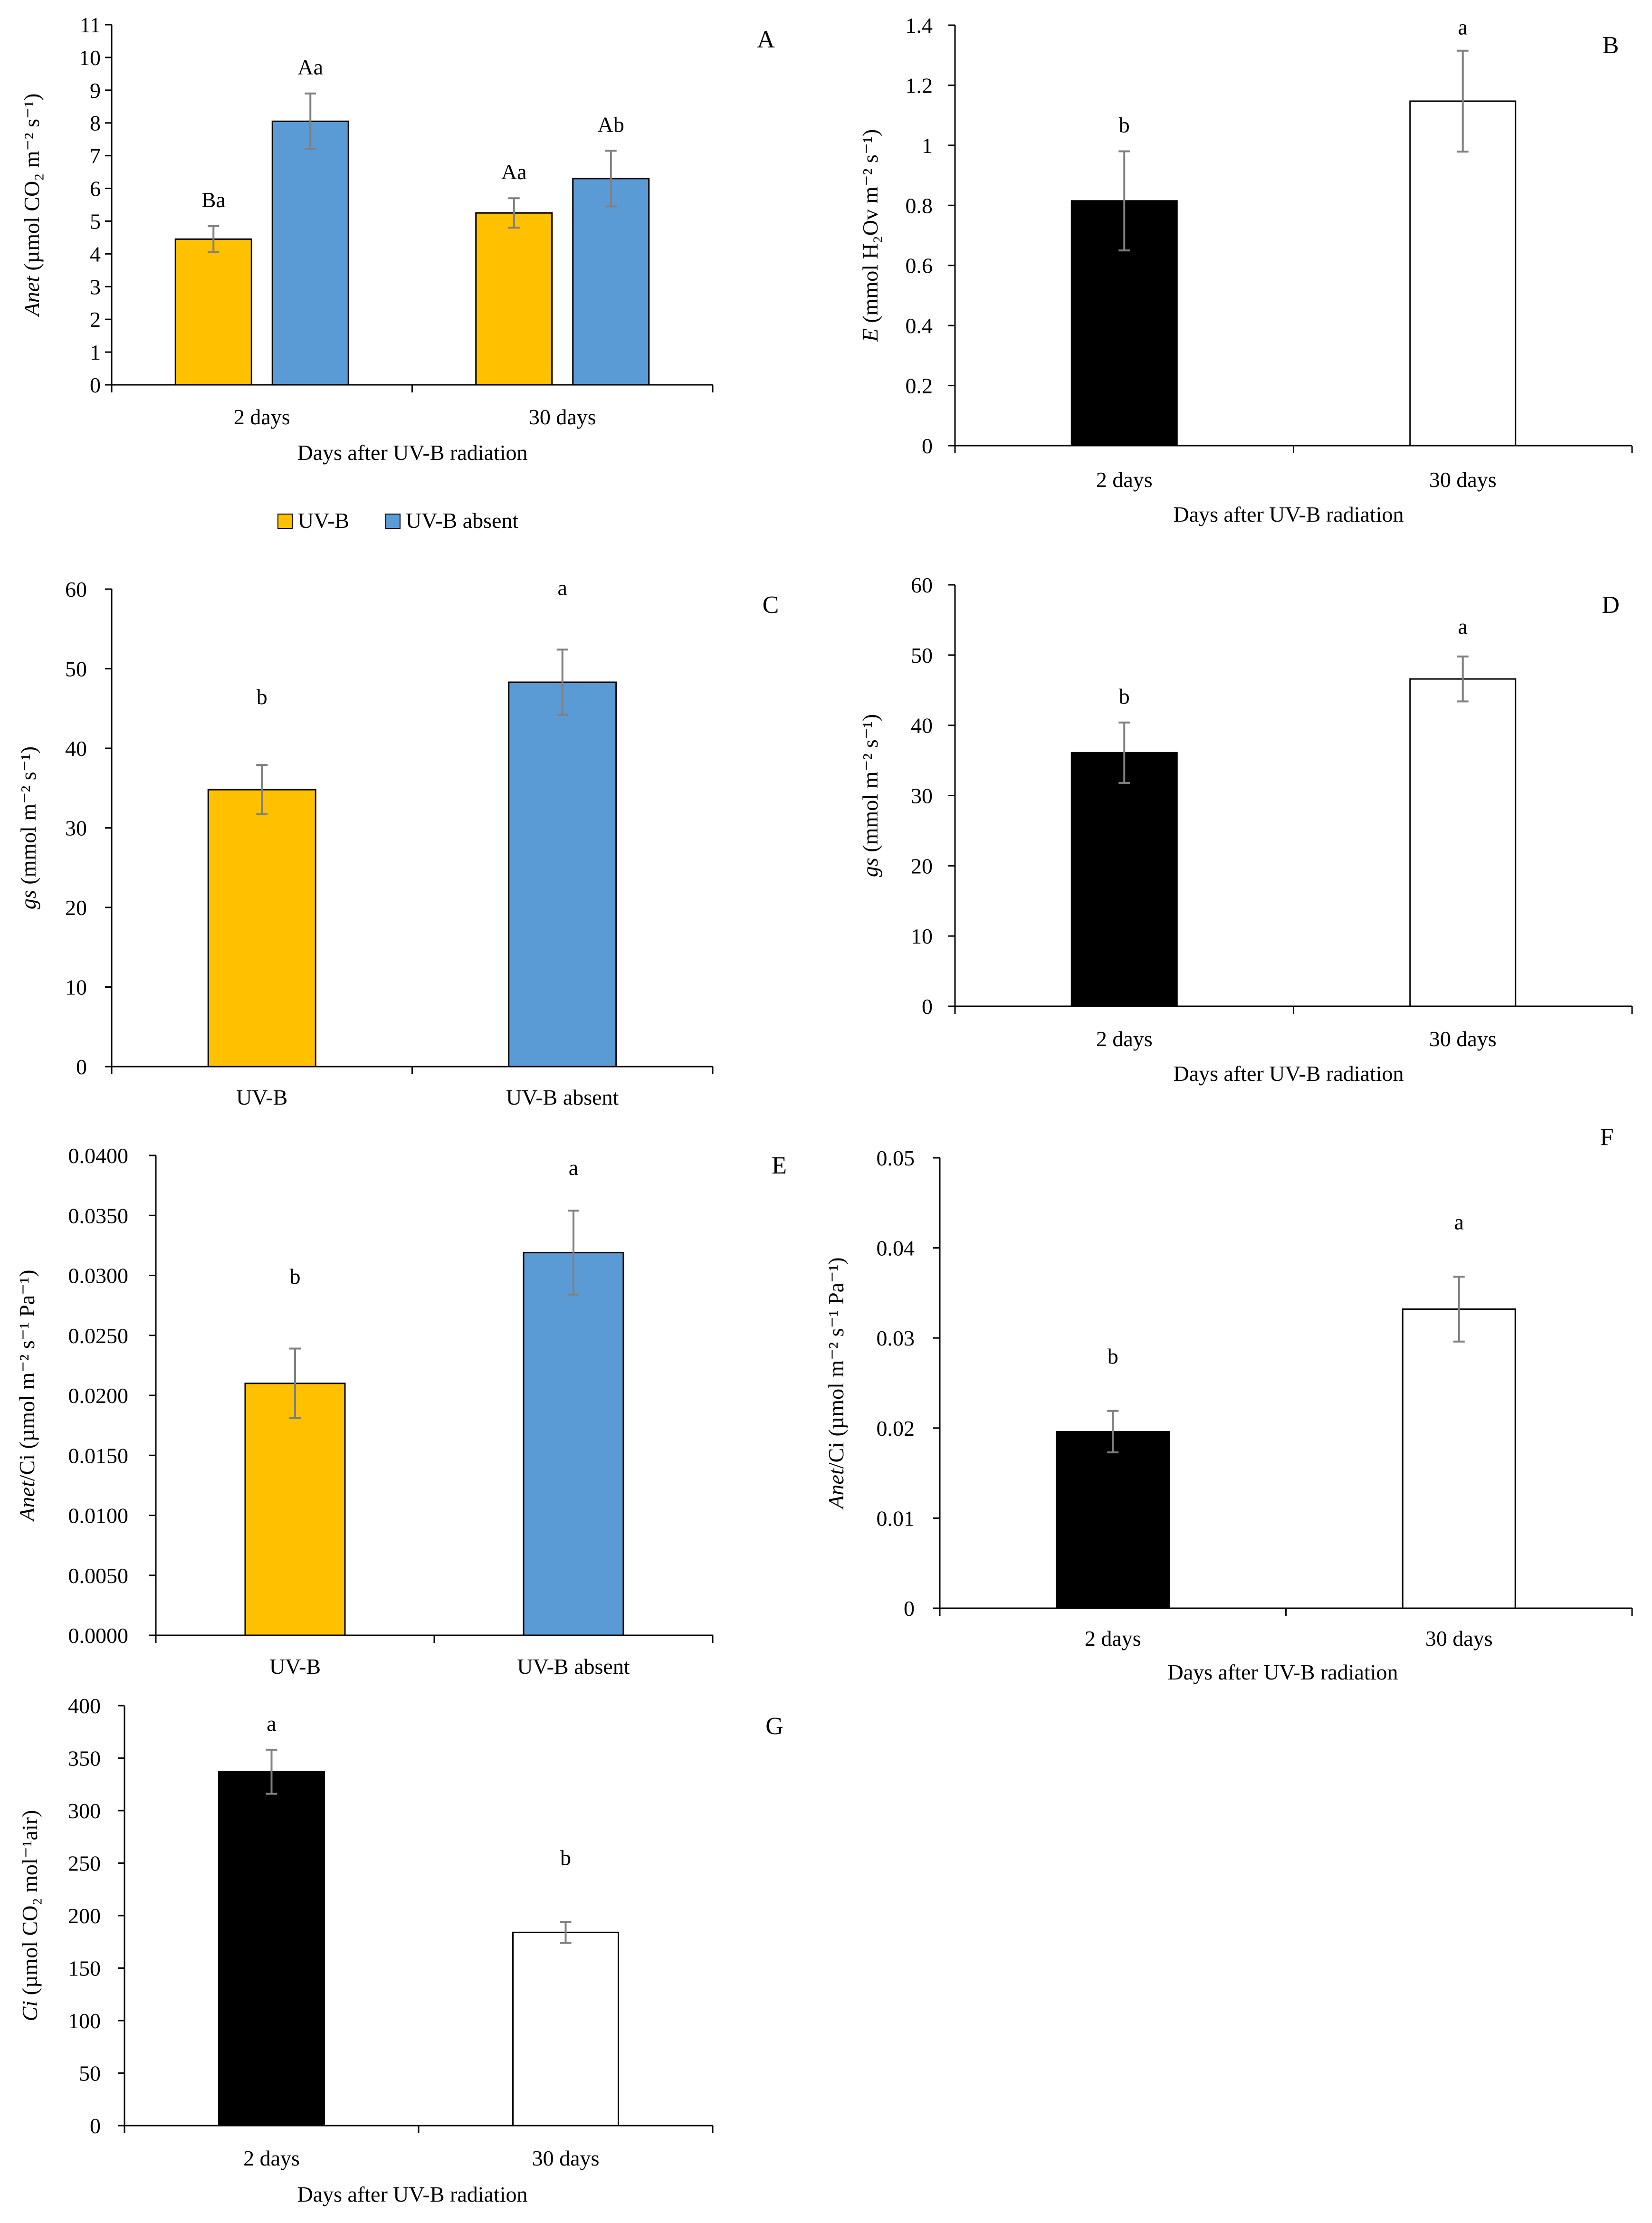 This screenshot has height=2223, width=1652. What do you see at coordinates (95, 123) in the screenshot?
I see `y-tick-label: 8` at bounding box center [95, 123].